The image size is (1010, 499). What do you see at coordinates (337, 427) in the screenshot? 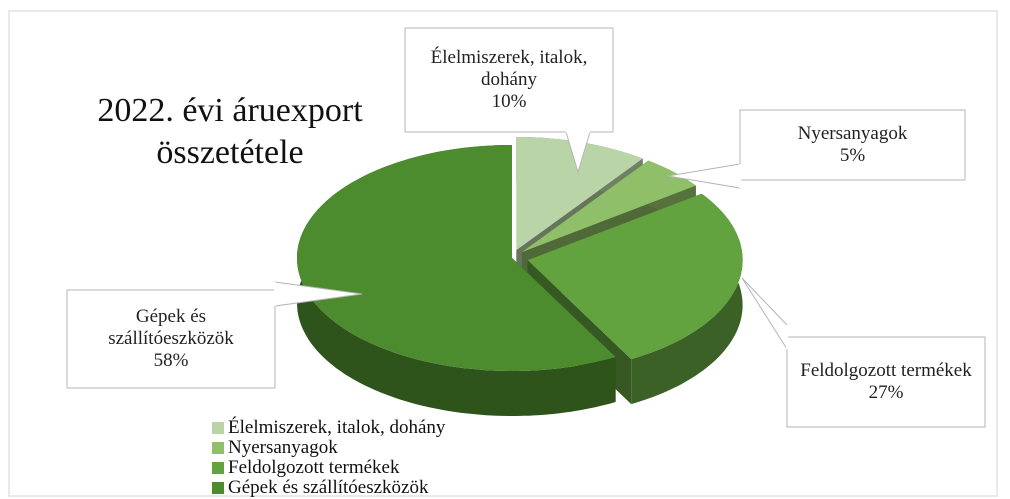
I see `legend-label: Élelmiszerek, italok, dohány` at bounding box center [337, 427].